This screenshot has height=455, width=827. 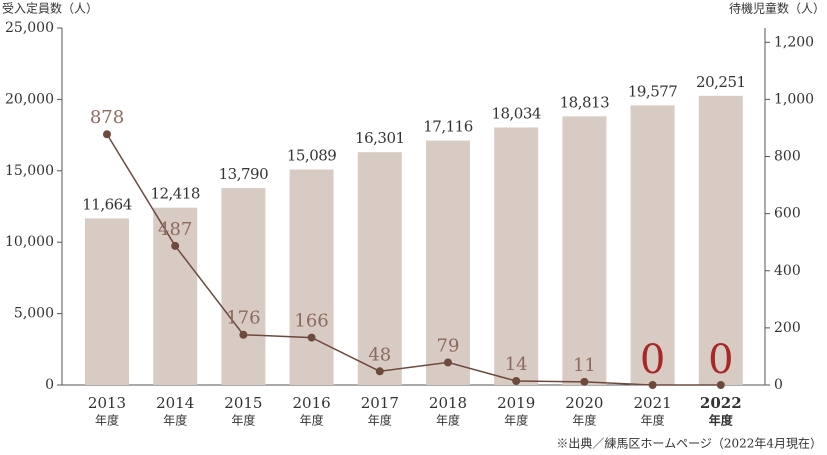 I want to click on x-tick-label: 2022, so click(x=721, y=403).